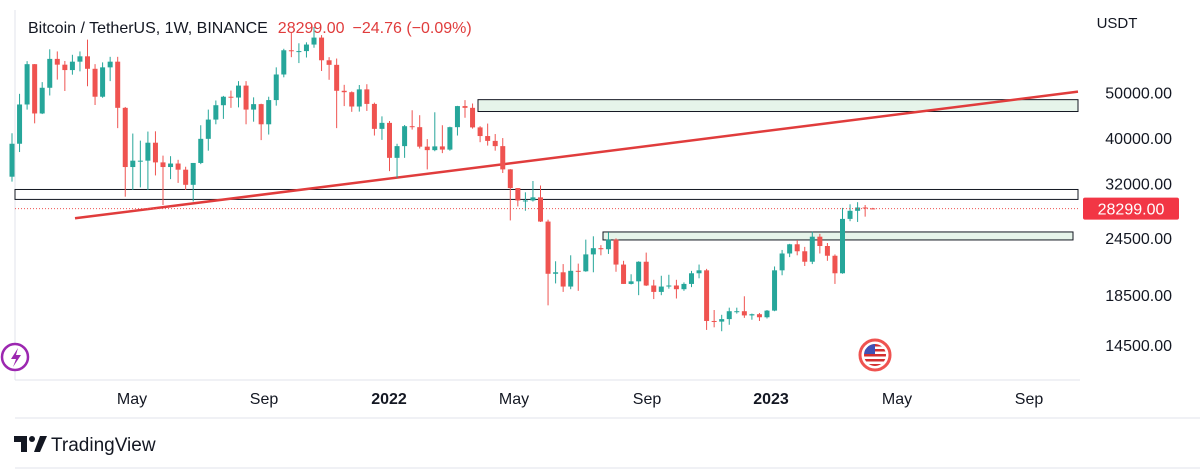 Image resolution: width=1200 pixels, height=471 pixels. Describe the element at coordinates (875, 355) in the screenshot. I see `event-flag-icon` at that location.